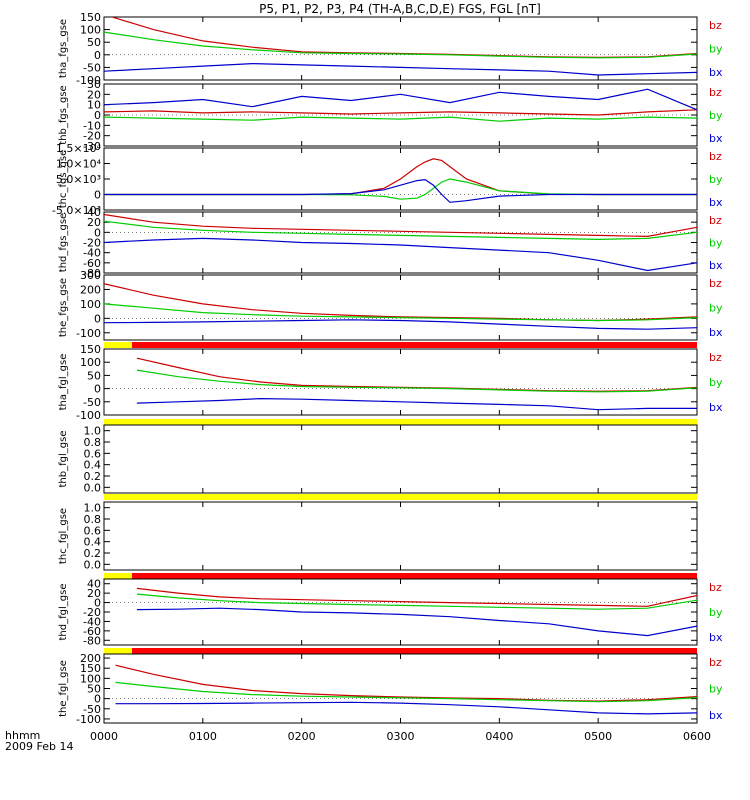 Image resolution: width=750 pixels, height=800 pixels. What do you see at coordinates (92, 125) in the screenshot?
I see `y-tick-label: -10` at bounding box center [92, 125].